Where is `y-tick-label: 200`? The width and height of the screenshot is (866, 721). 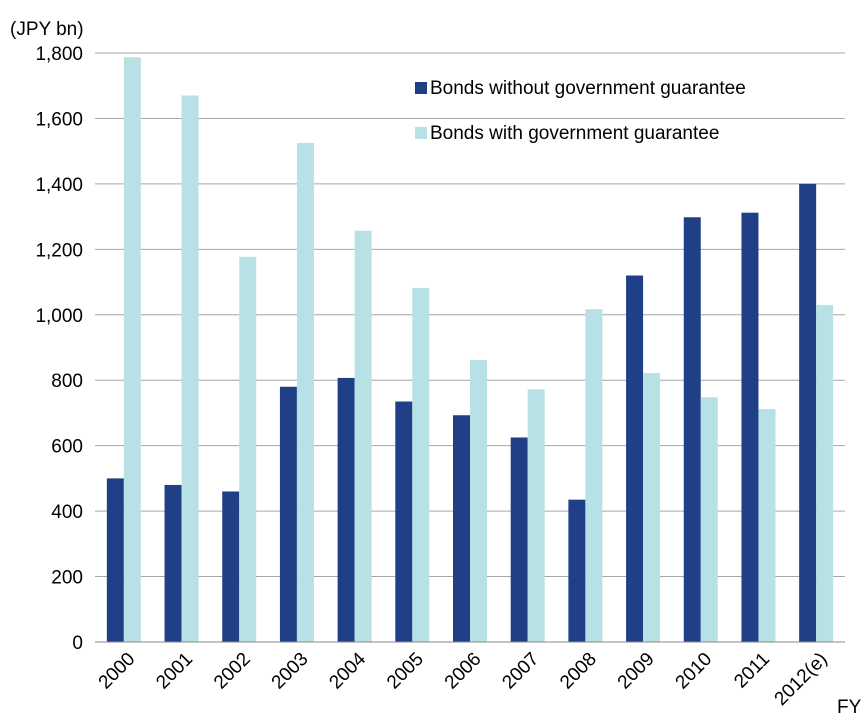 y-tick-label: 200 is located at coordinates (67, 578).